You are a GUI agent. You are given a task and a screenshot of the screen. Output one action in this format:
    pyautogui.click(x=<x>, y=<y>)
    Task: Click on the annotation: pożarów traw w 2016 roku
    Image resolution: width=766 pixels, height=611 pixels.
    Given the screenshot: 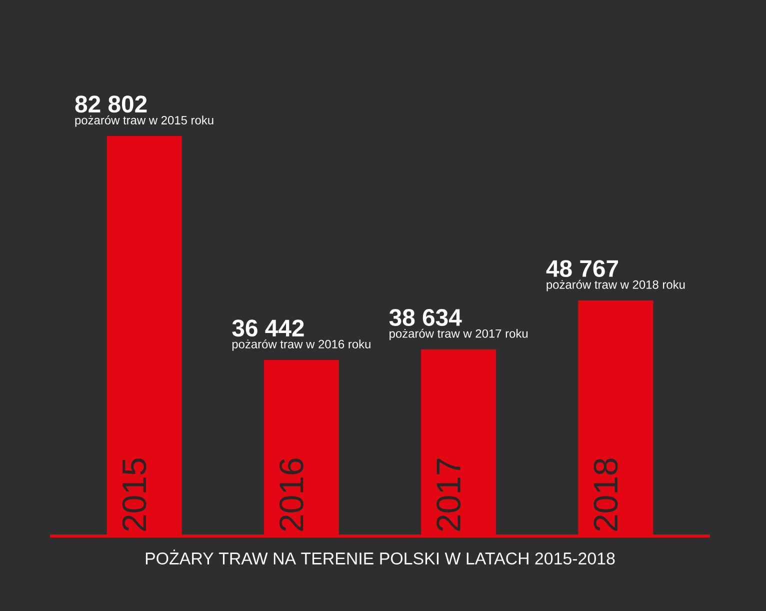 What is the action you would take?
    pyautogui.click(x=301, y=345)
    